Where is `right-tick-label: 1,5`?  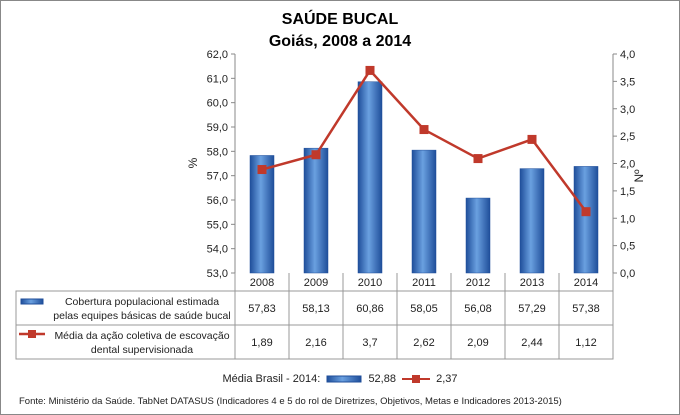 right-tick-label: 1,5 is located at coordinates (627, 192).